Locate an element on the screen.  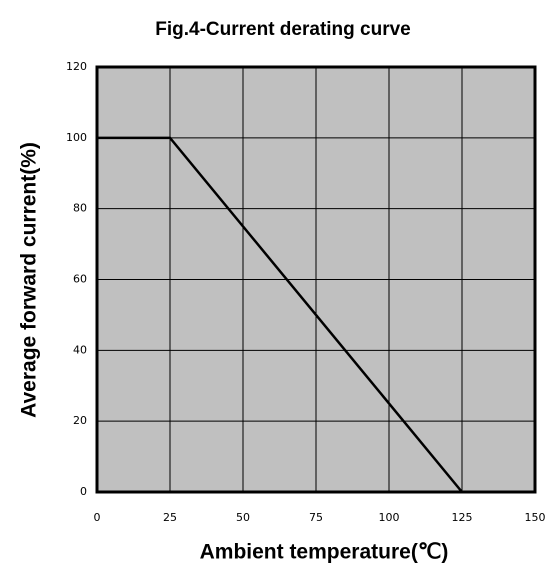
y-tick-label: 120 is located at coordinates (76, 66).